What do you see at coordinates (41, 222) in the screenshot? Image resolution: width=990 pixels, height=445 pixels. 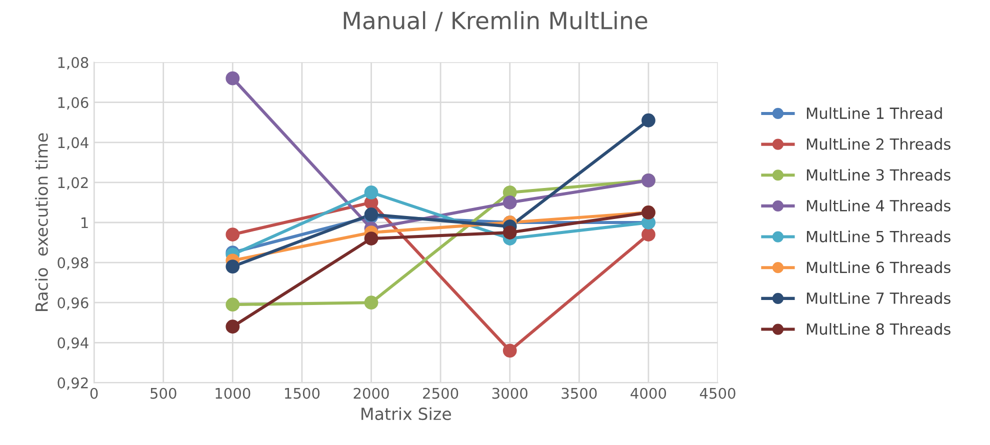 I see `y-axis-title: Racio execution time` at bounding box center [41, 222].